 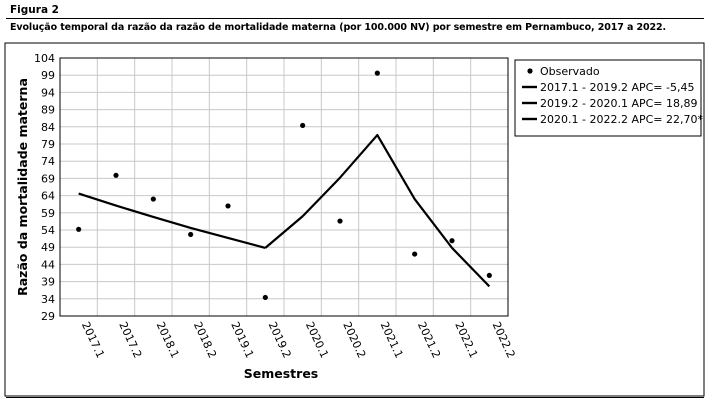 I want to click on y-tick-label: 84, so click(x=48, y=127).